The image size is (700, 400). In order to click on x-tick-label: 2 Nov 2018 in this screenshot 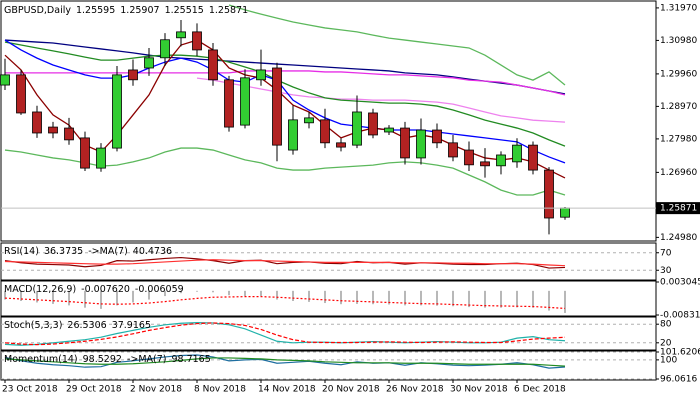, I will do `click(156, 390)`.